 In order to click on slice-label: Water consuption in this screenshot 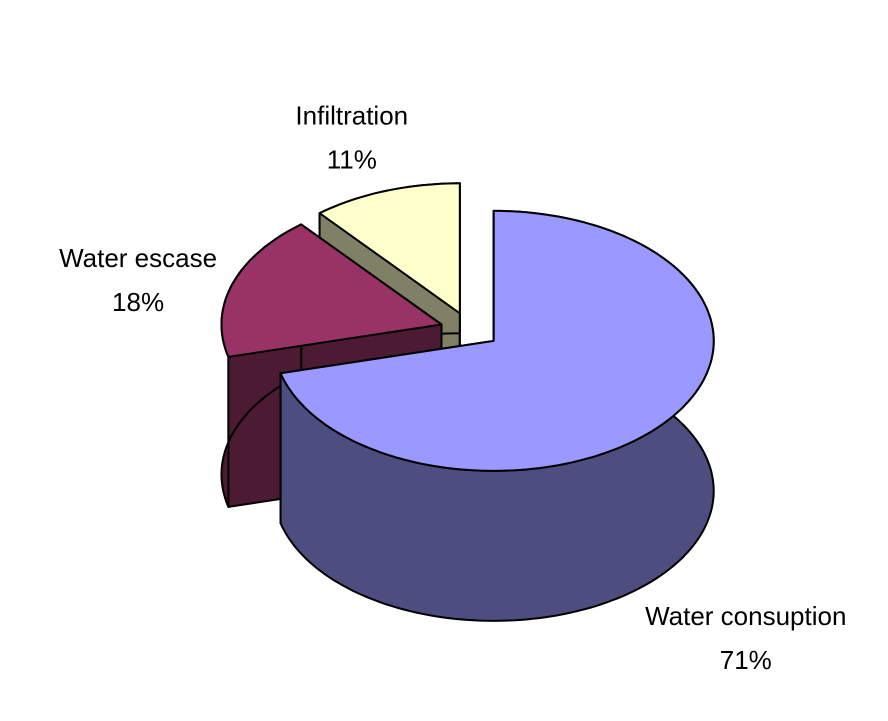, I will do `click(745, 616)`.